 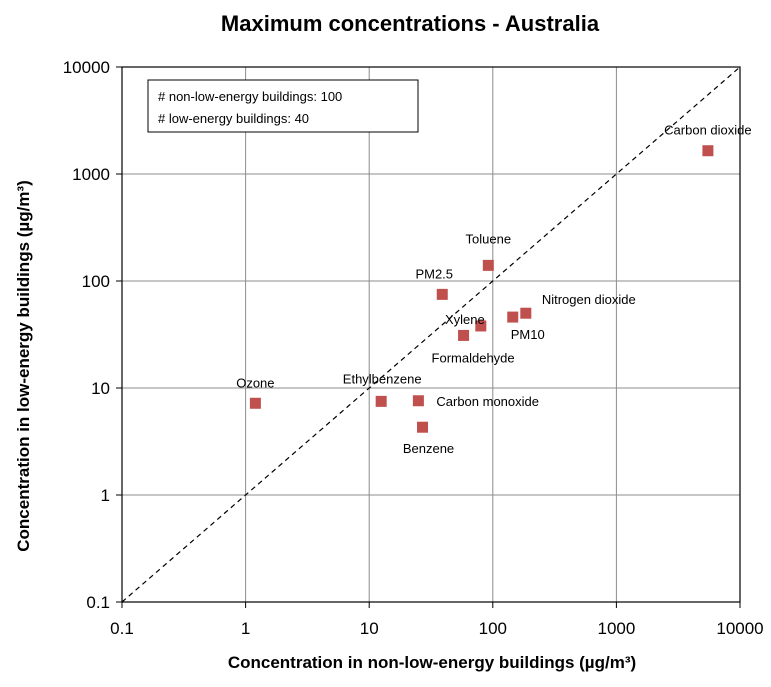 What do you see at coordinates (86, 67) in the screenshot?
I see `y-tick-label: 10000` at bounding box center [86, 67].